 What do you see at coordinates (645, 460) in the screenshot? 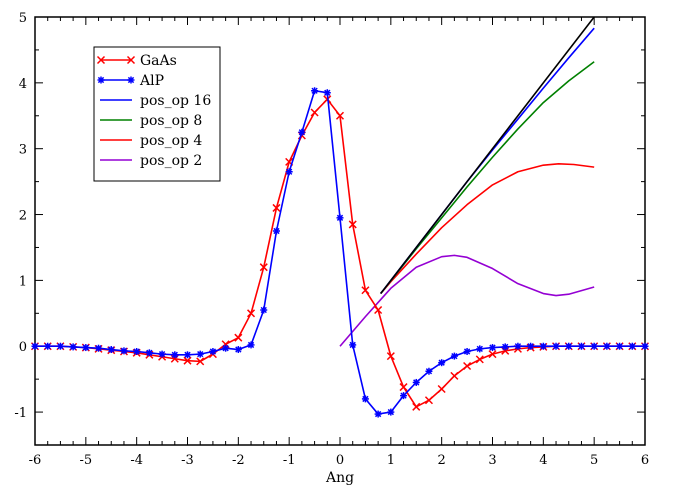
I see `x-tick-label: 6` at bounding box center [645, 460].